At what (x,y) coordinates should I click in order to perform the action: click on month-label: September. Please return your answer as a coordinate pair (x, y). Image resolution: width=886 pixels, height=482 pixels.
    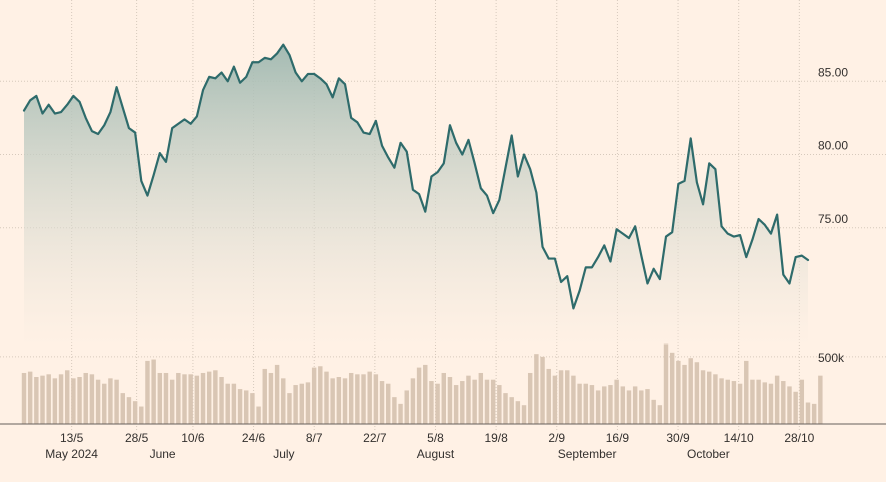
    Looking at the image, I should click on (587, 454).